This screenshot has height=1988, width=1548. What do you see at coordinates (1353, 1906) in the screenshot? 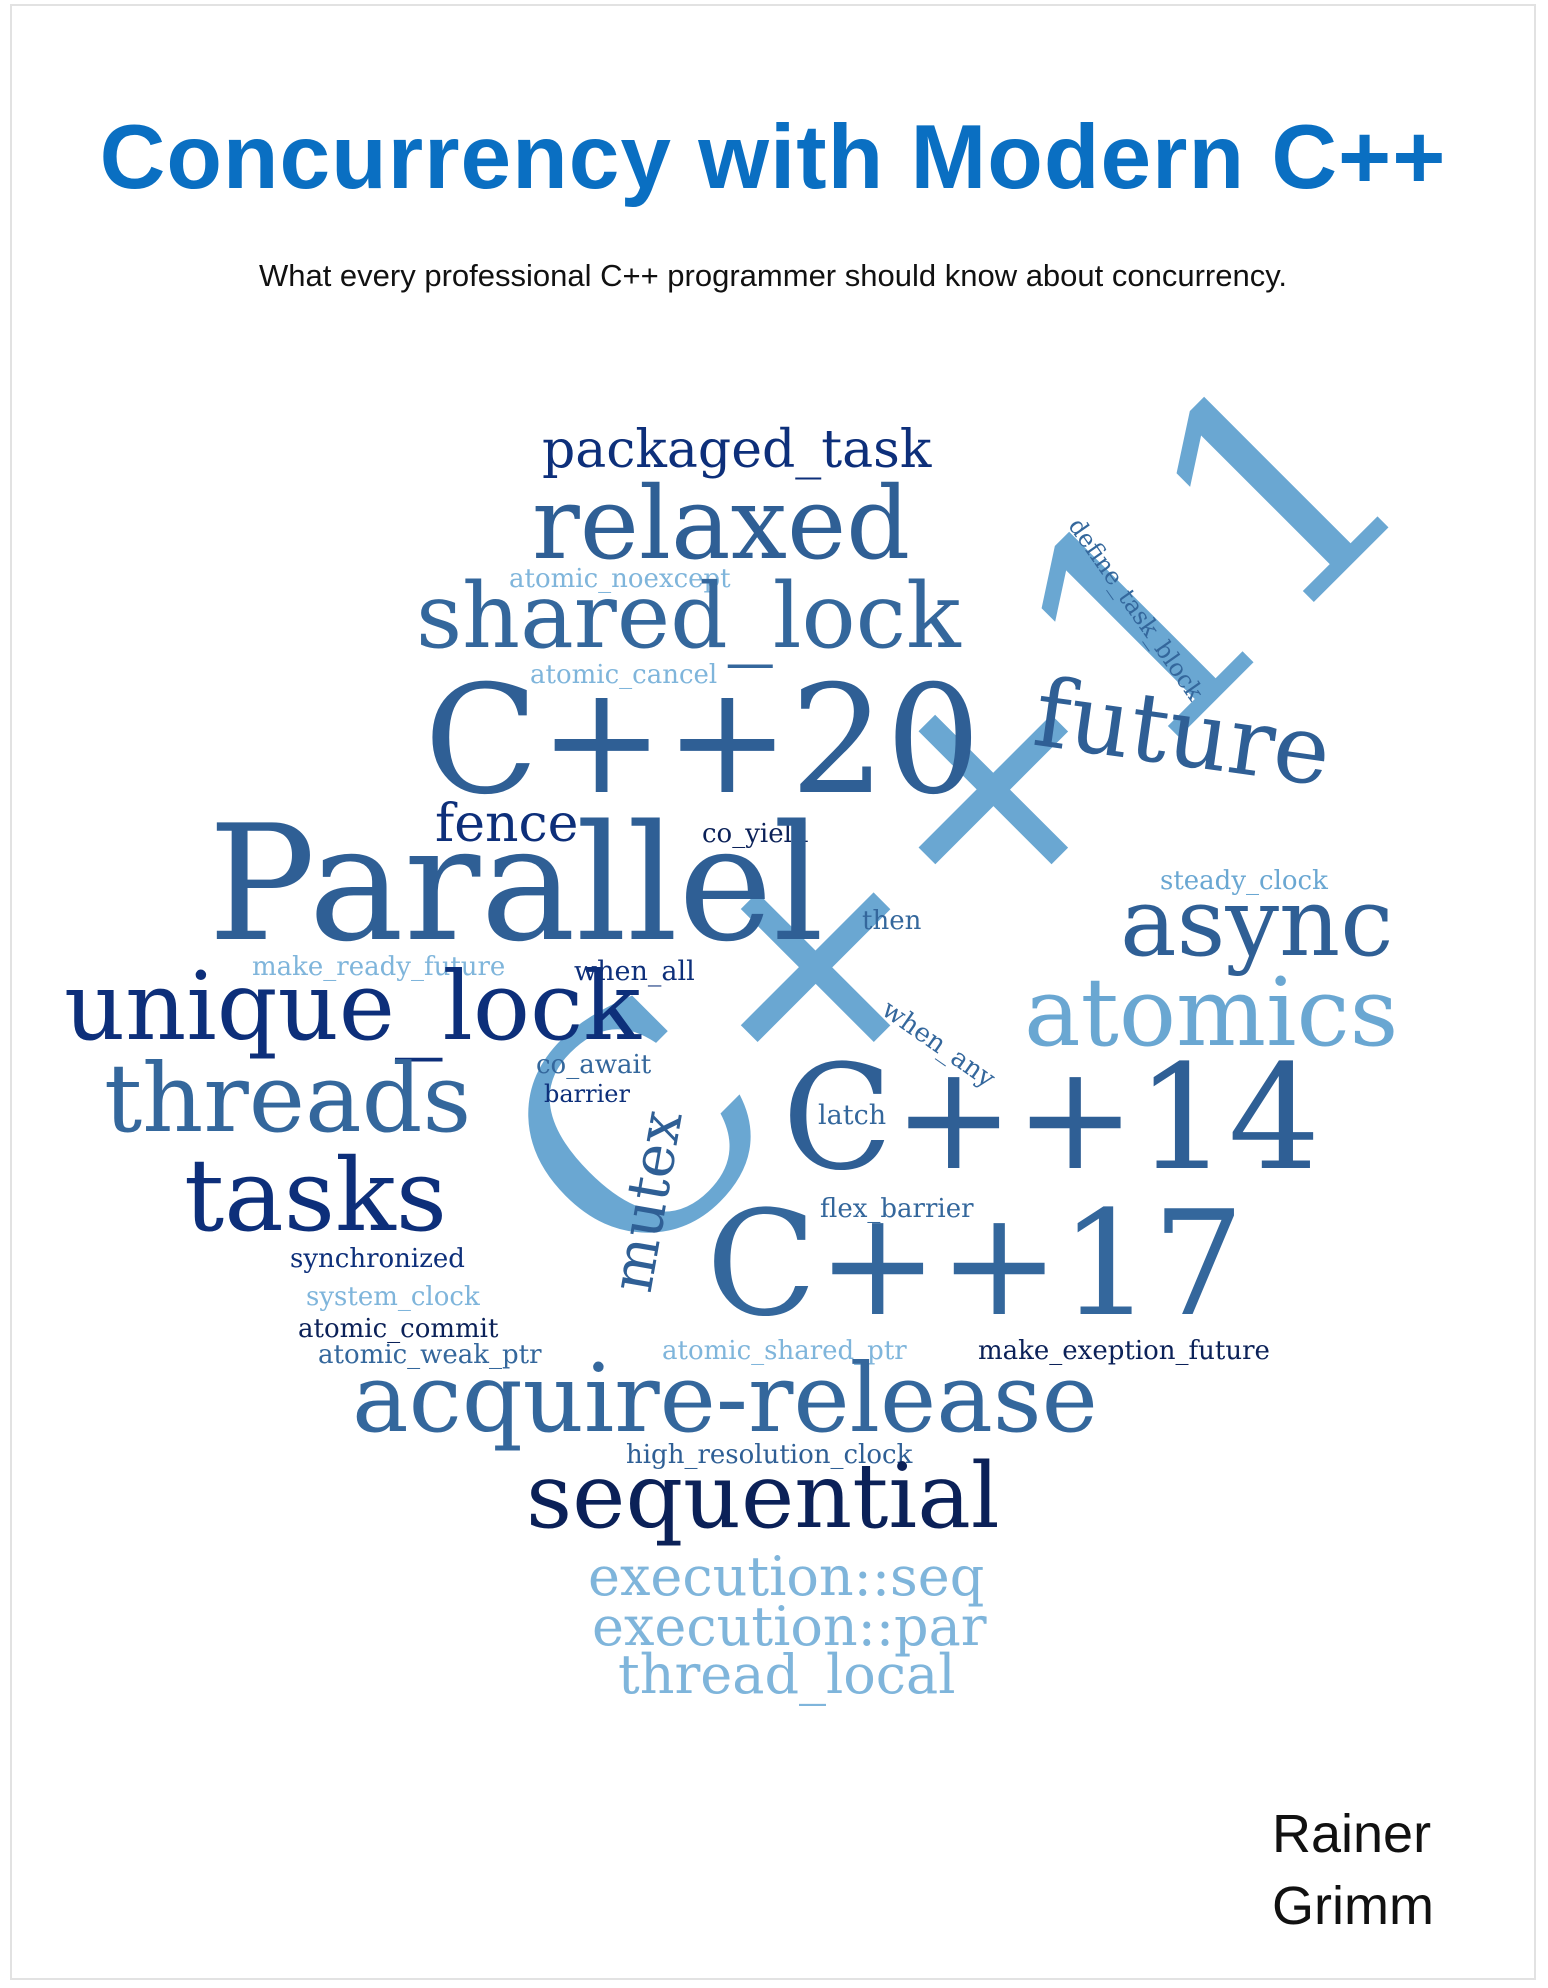
I see `author-last-name: Grimm` at bounding box center [1353, 1906].